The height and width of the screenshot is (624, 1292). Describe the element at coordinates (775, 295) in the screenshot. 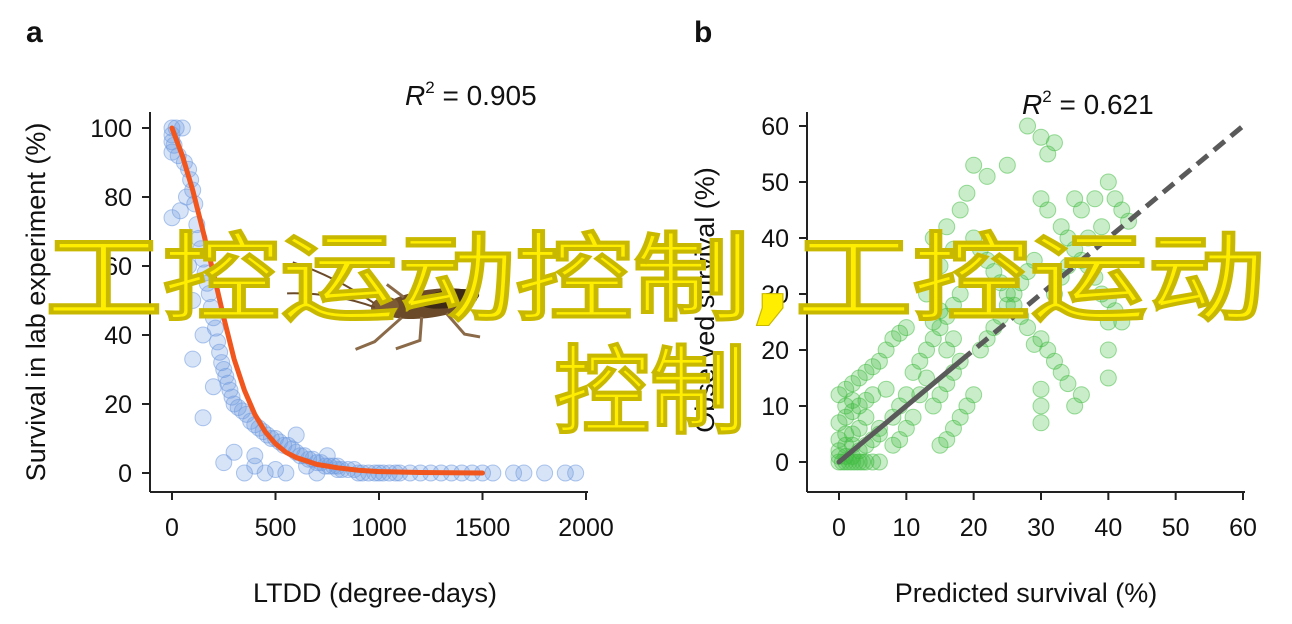

I see `y-tick-label: 30` at that location.